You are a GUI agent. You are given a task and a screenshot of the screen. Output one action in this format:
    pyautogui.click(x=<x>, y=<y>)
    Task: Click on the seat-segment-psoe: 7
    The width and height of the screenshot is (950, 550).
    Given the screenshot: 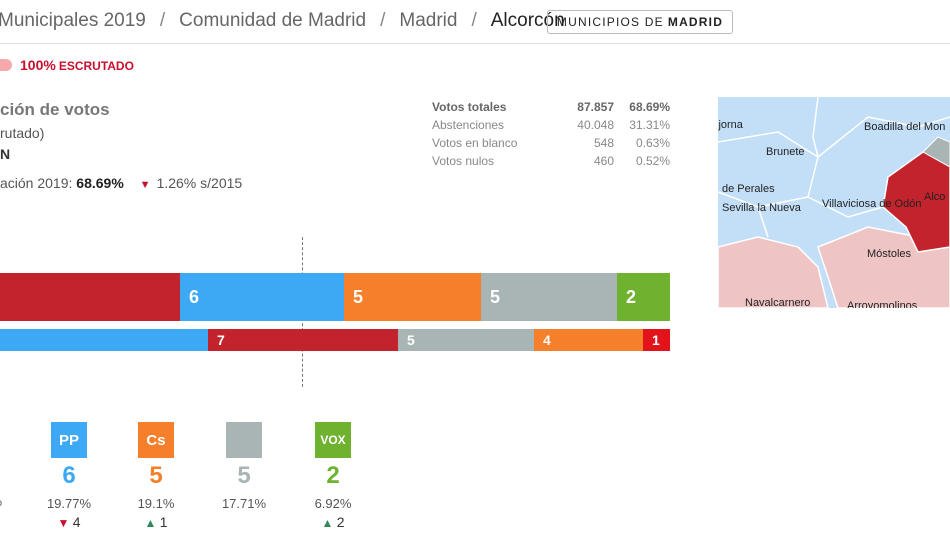 What is the action you would take?
    pyautogui.click(x=303, y=340)
    